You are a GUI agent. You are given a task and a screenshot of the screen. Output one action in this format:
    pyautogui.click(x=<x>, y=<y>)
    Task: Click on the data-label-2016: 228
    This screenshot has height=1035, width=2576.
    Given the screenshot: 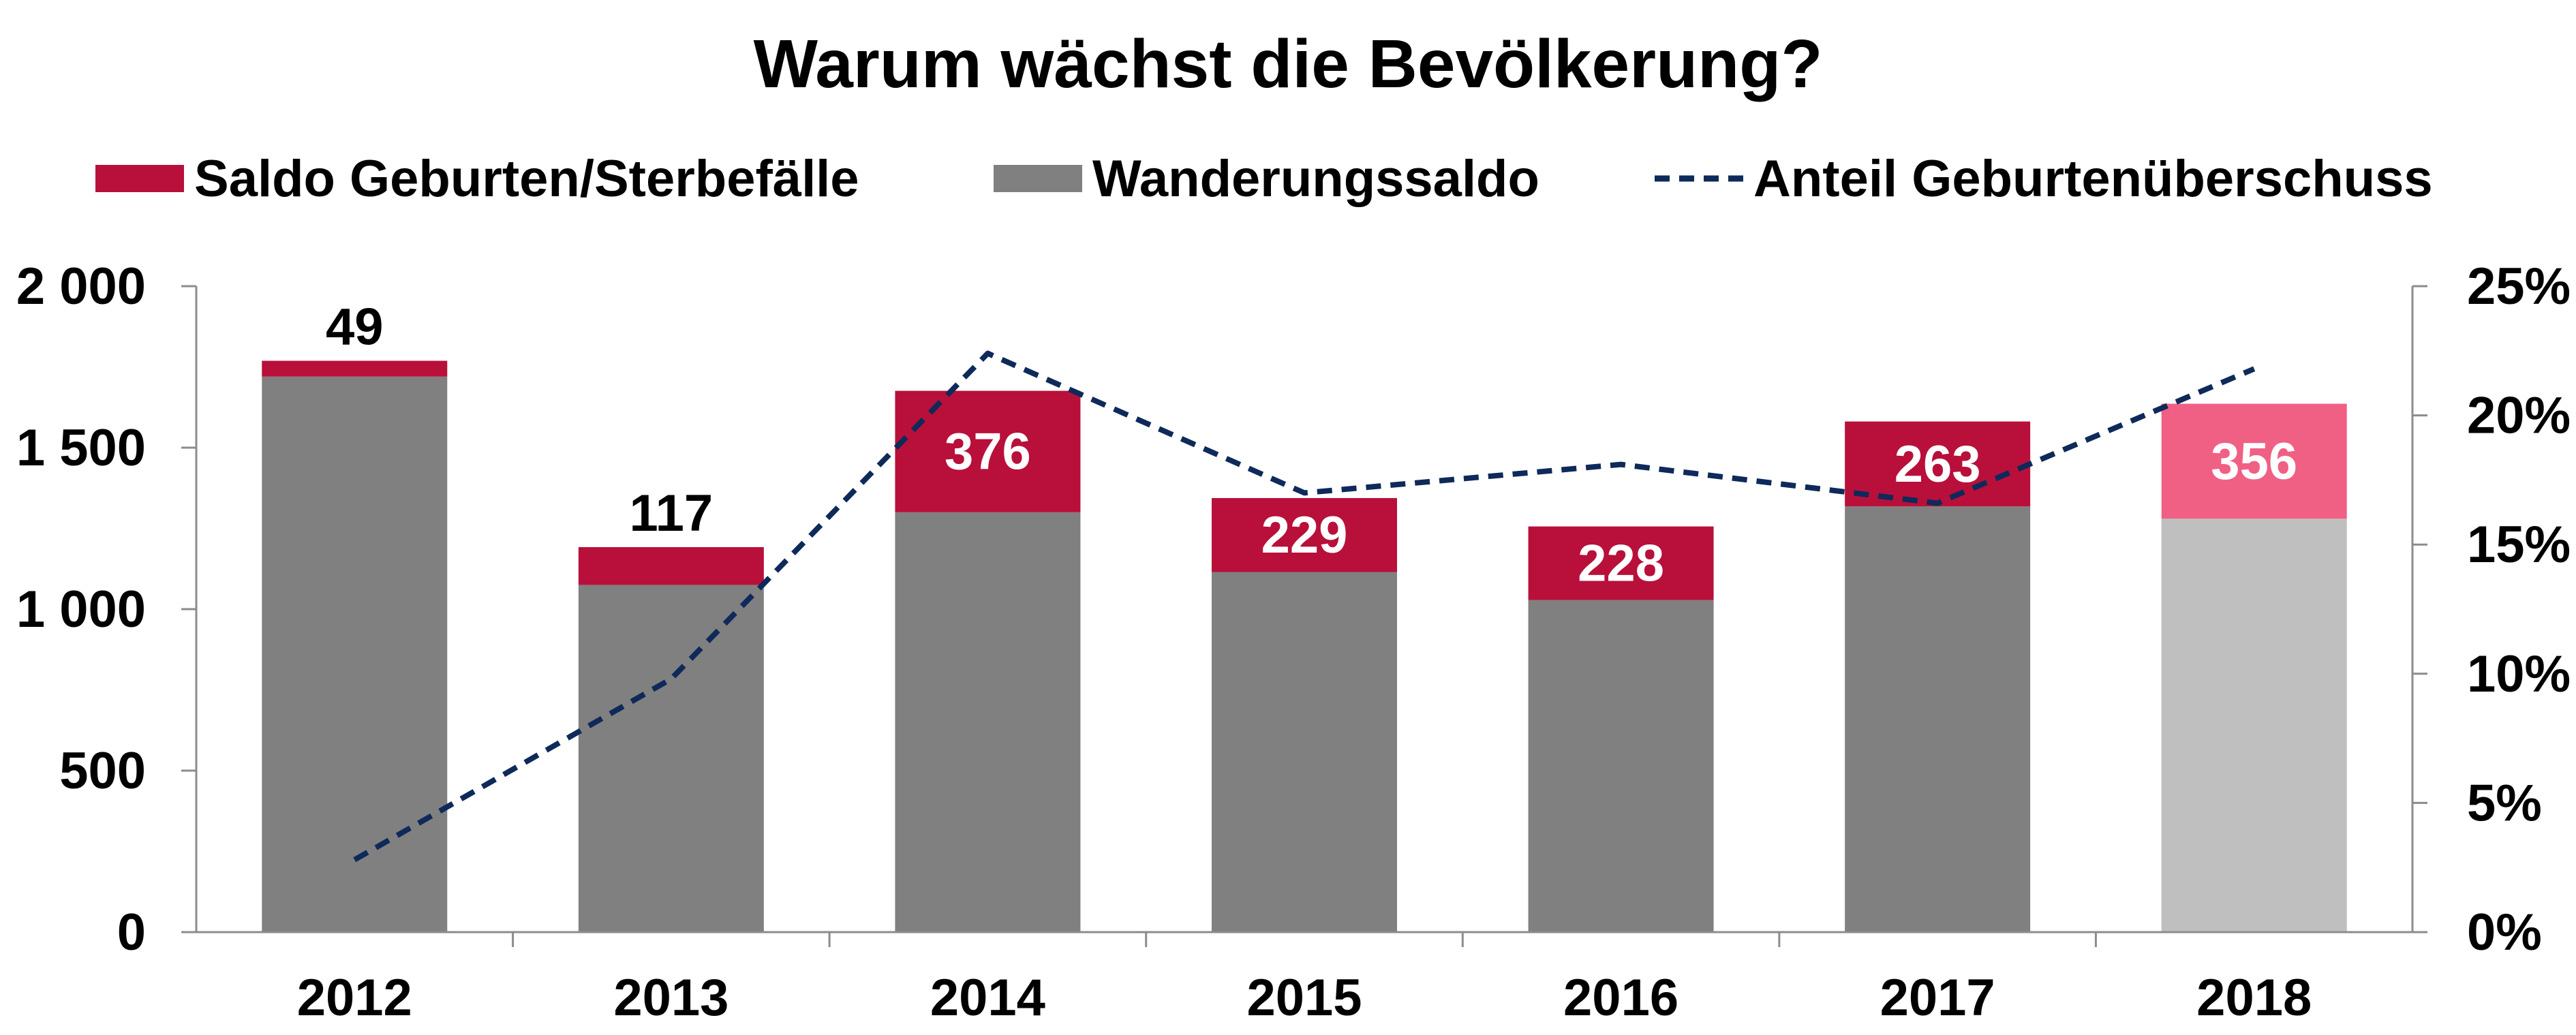 What is the action you would take?
    pyautogui.click(x=1621, y=564)
    